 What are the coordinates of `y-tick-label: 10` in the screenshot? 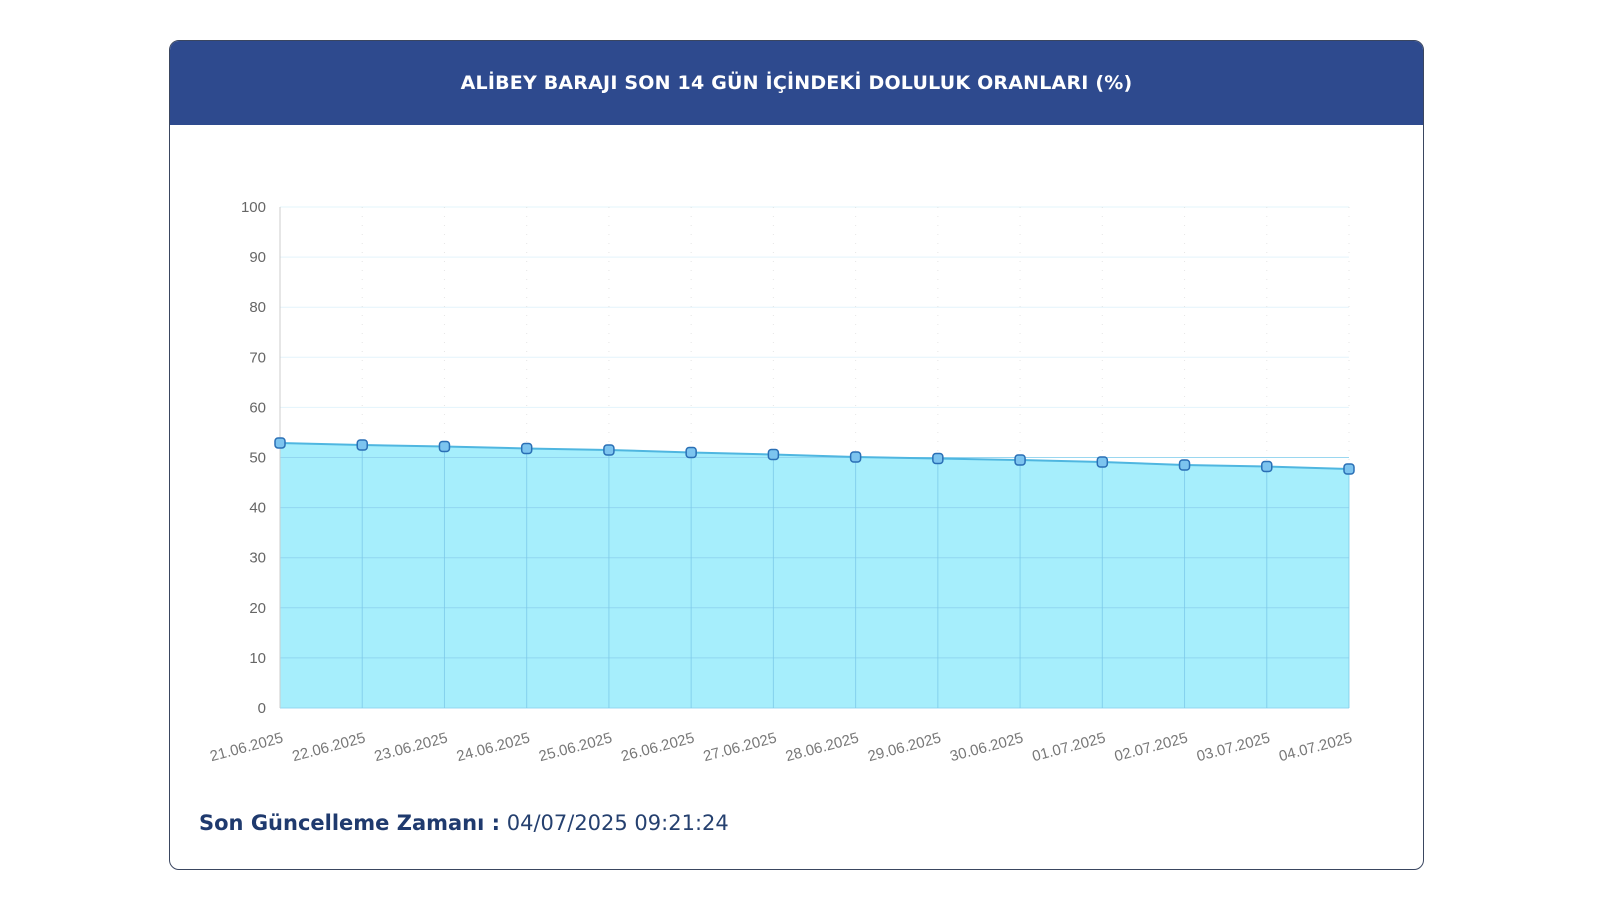 It's located at (257, 658).